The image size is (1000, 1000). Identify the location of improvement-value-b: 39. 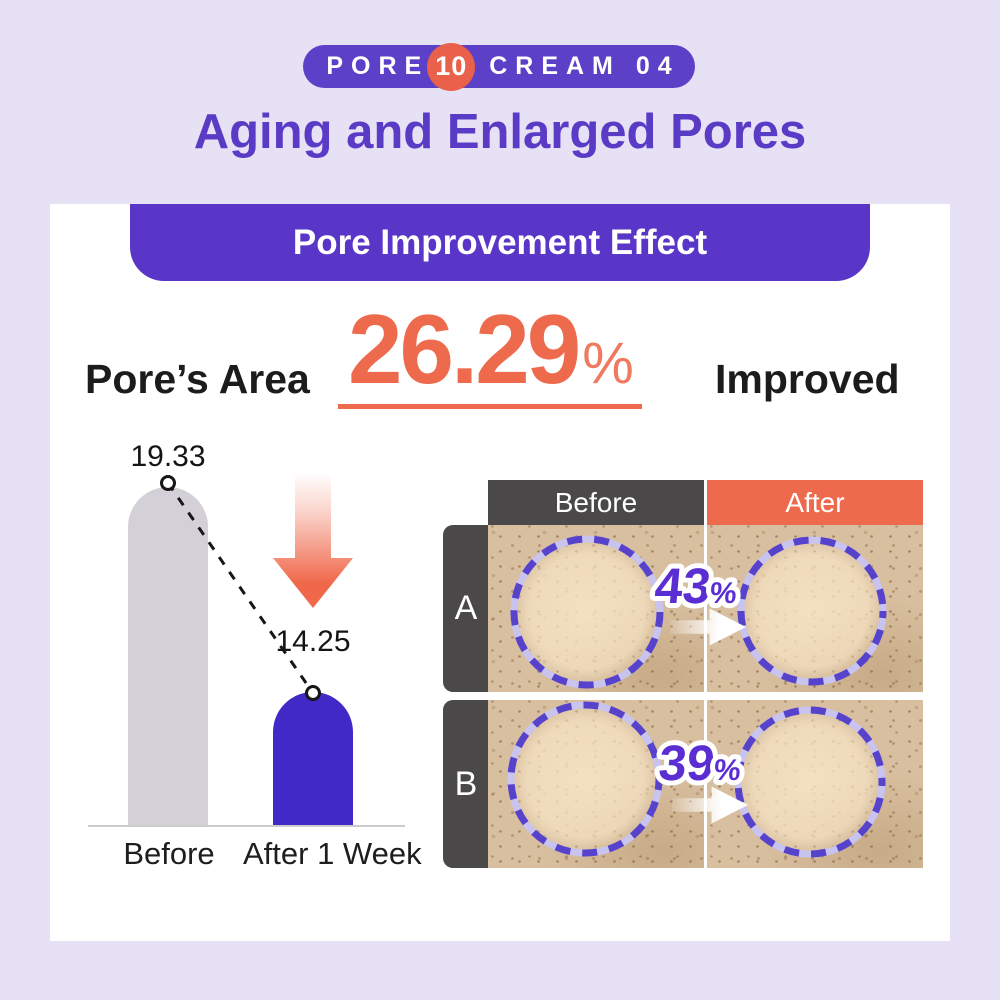
(687, 763).